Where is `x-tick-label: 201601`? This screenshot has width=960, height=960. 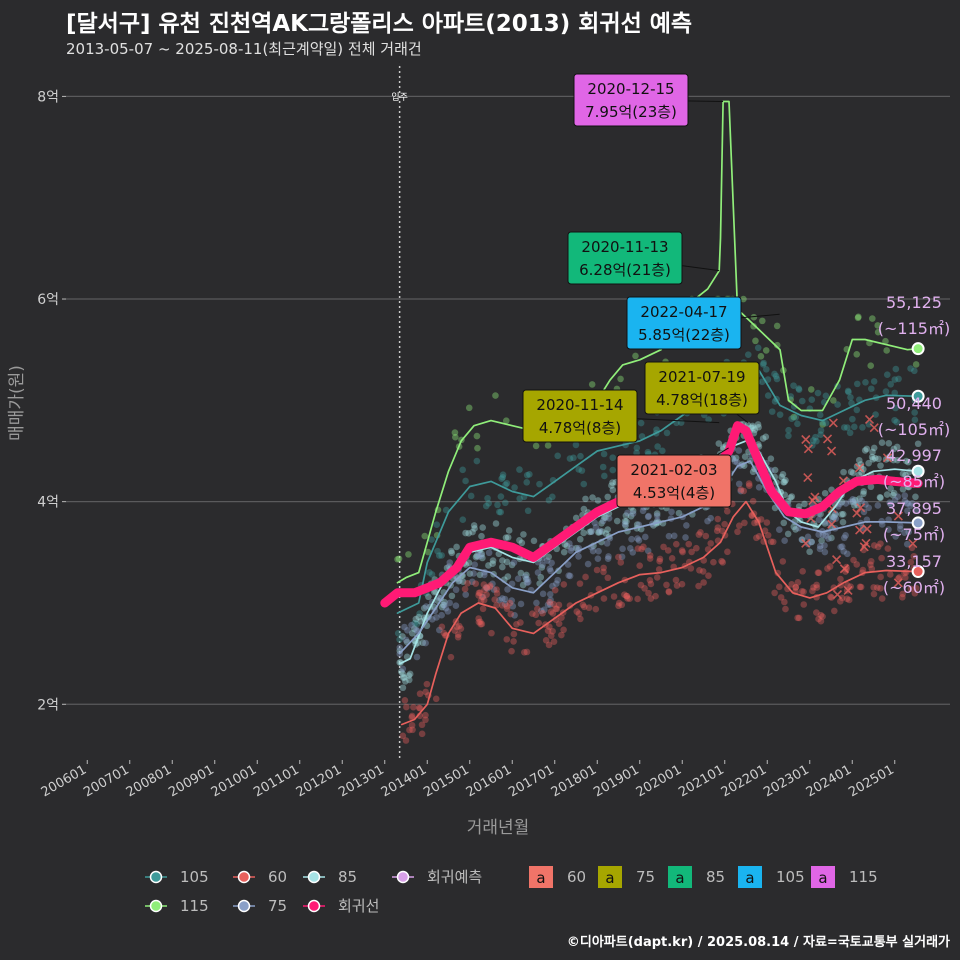 x-tick-label: 201601 is located at coordinates (489, 781).